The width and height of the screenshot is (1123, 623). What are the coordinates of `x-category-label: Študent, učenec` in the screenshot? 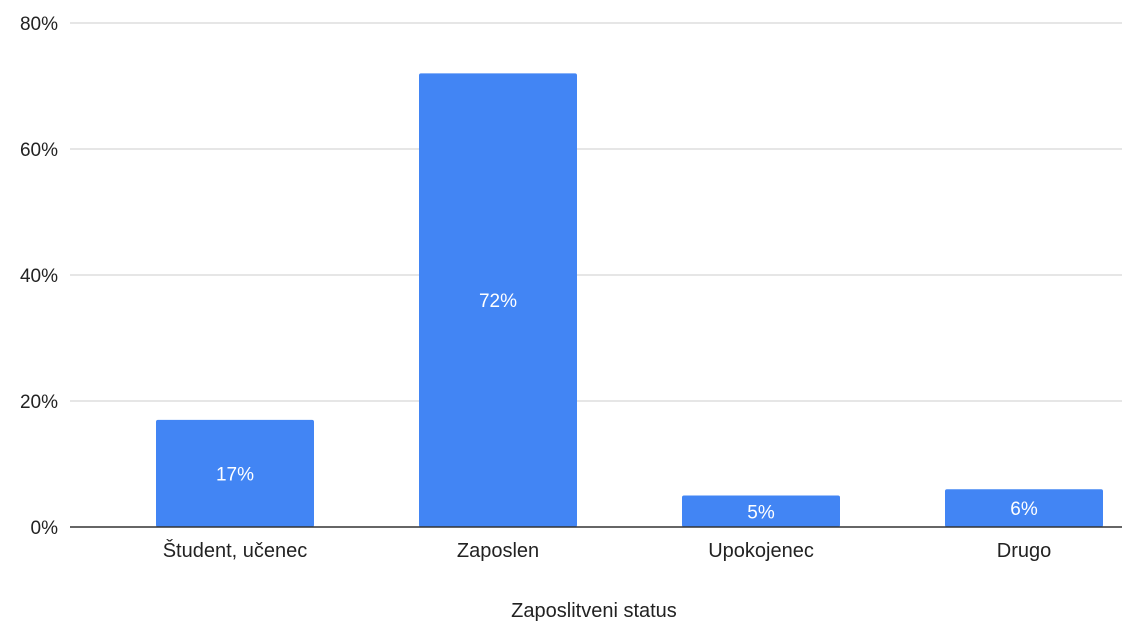 It's located at (235, 550).